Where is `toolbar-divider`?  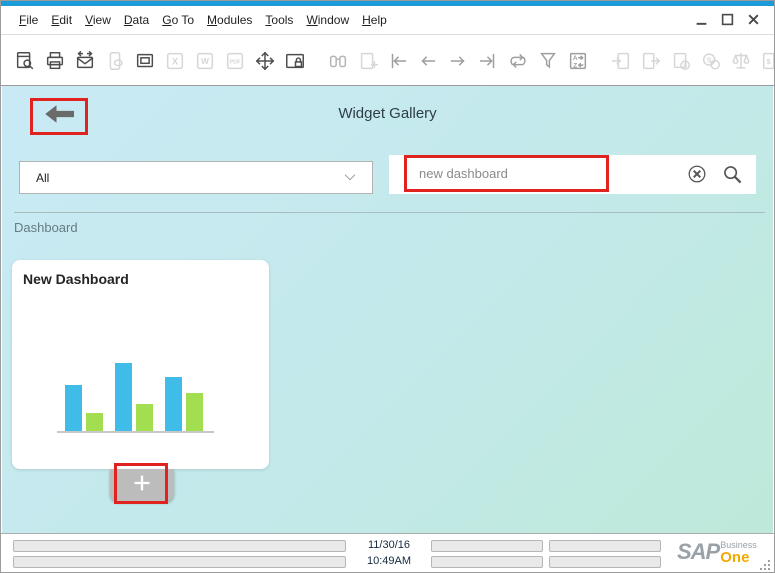
toolbar-divider is located at coordinates (387, 85).